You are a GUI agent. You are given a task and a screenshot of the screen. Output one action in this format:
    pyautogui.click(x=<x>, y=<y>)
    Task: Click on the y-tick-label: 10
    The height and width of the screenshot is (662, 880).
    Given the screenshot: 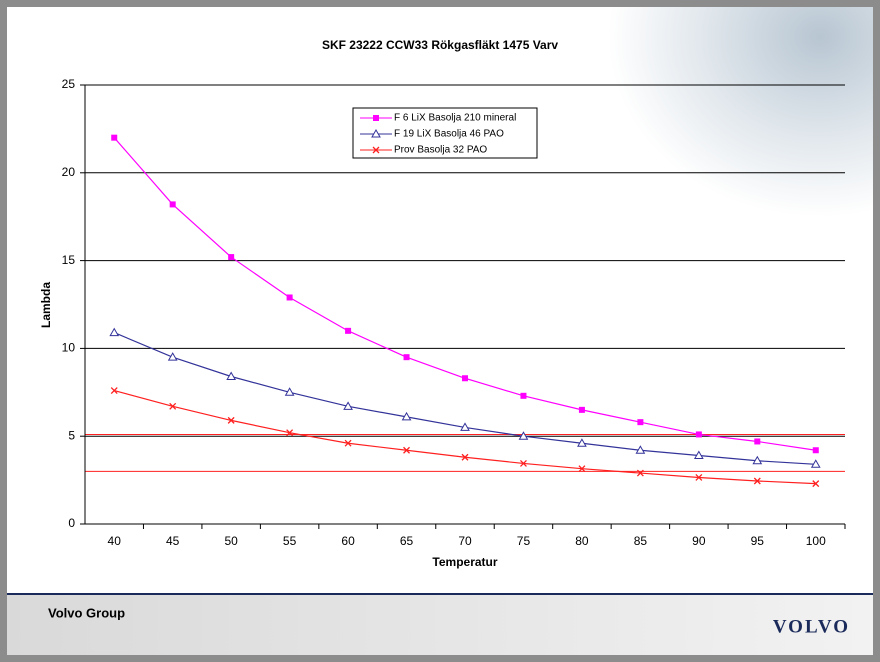 What is the action you would take?
    pyautogui.click(x=69, y=348)
    